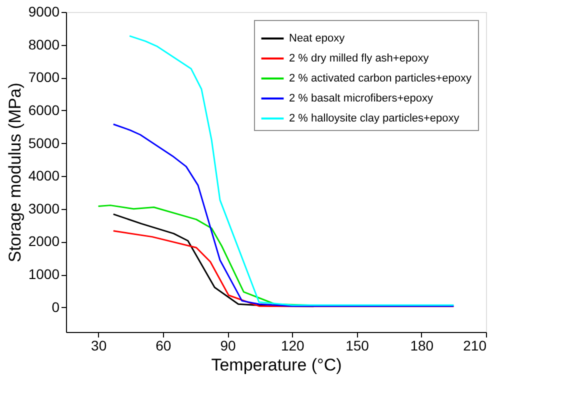 The width and height of the screenshot is (576, 416). I want to click on legend-label: 2 % halloysite clay particles+epoxy, so click(374, 118).